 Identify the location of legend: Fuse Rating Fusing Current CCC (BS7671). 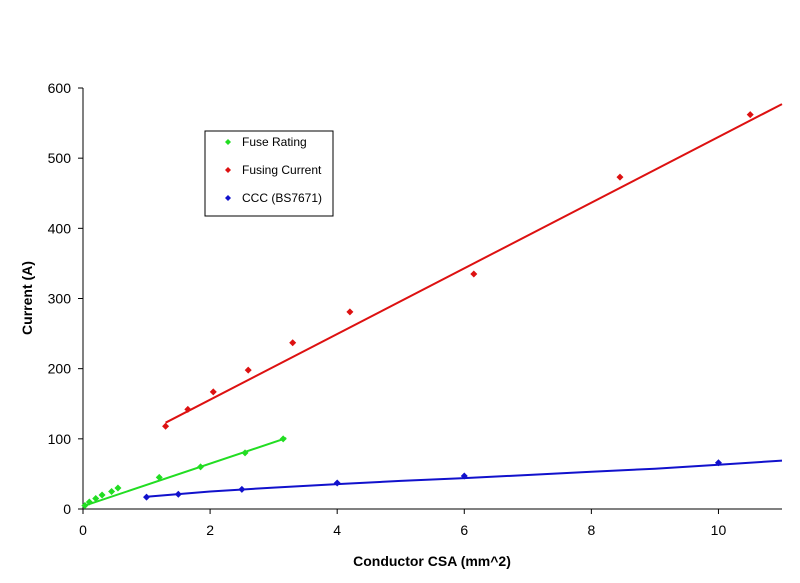
(269, 173).